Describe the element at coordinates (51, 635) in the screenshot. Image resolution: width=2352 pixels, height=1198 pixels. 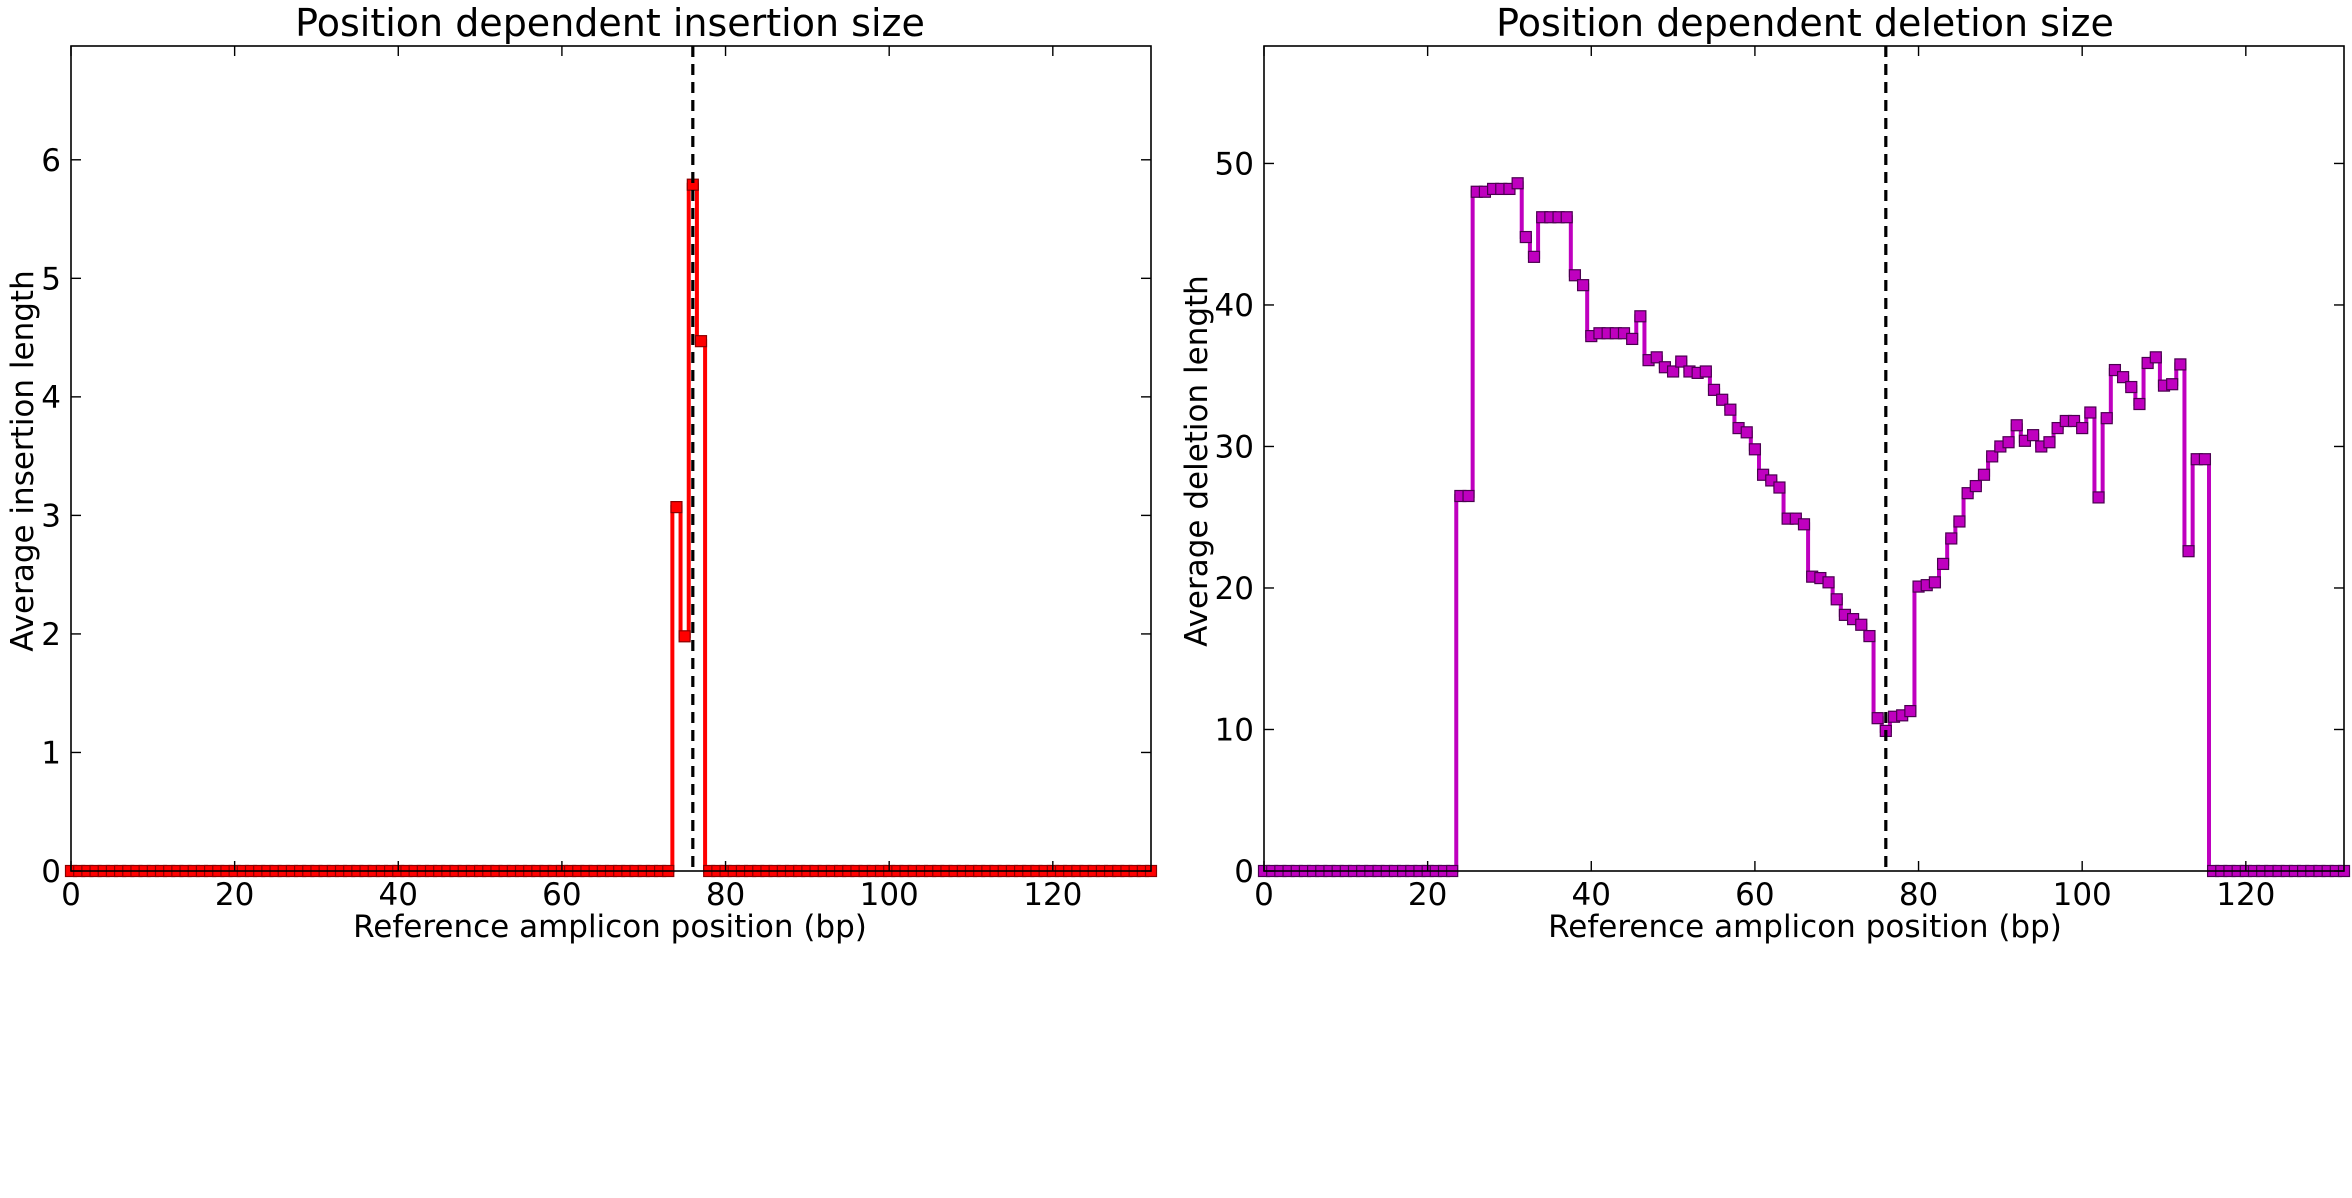
I see `y-tick-label: 2` at that location.